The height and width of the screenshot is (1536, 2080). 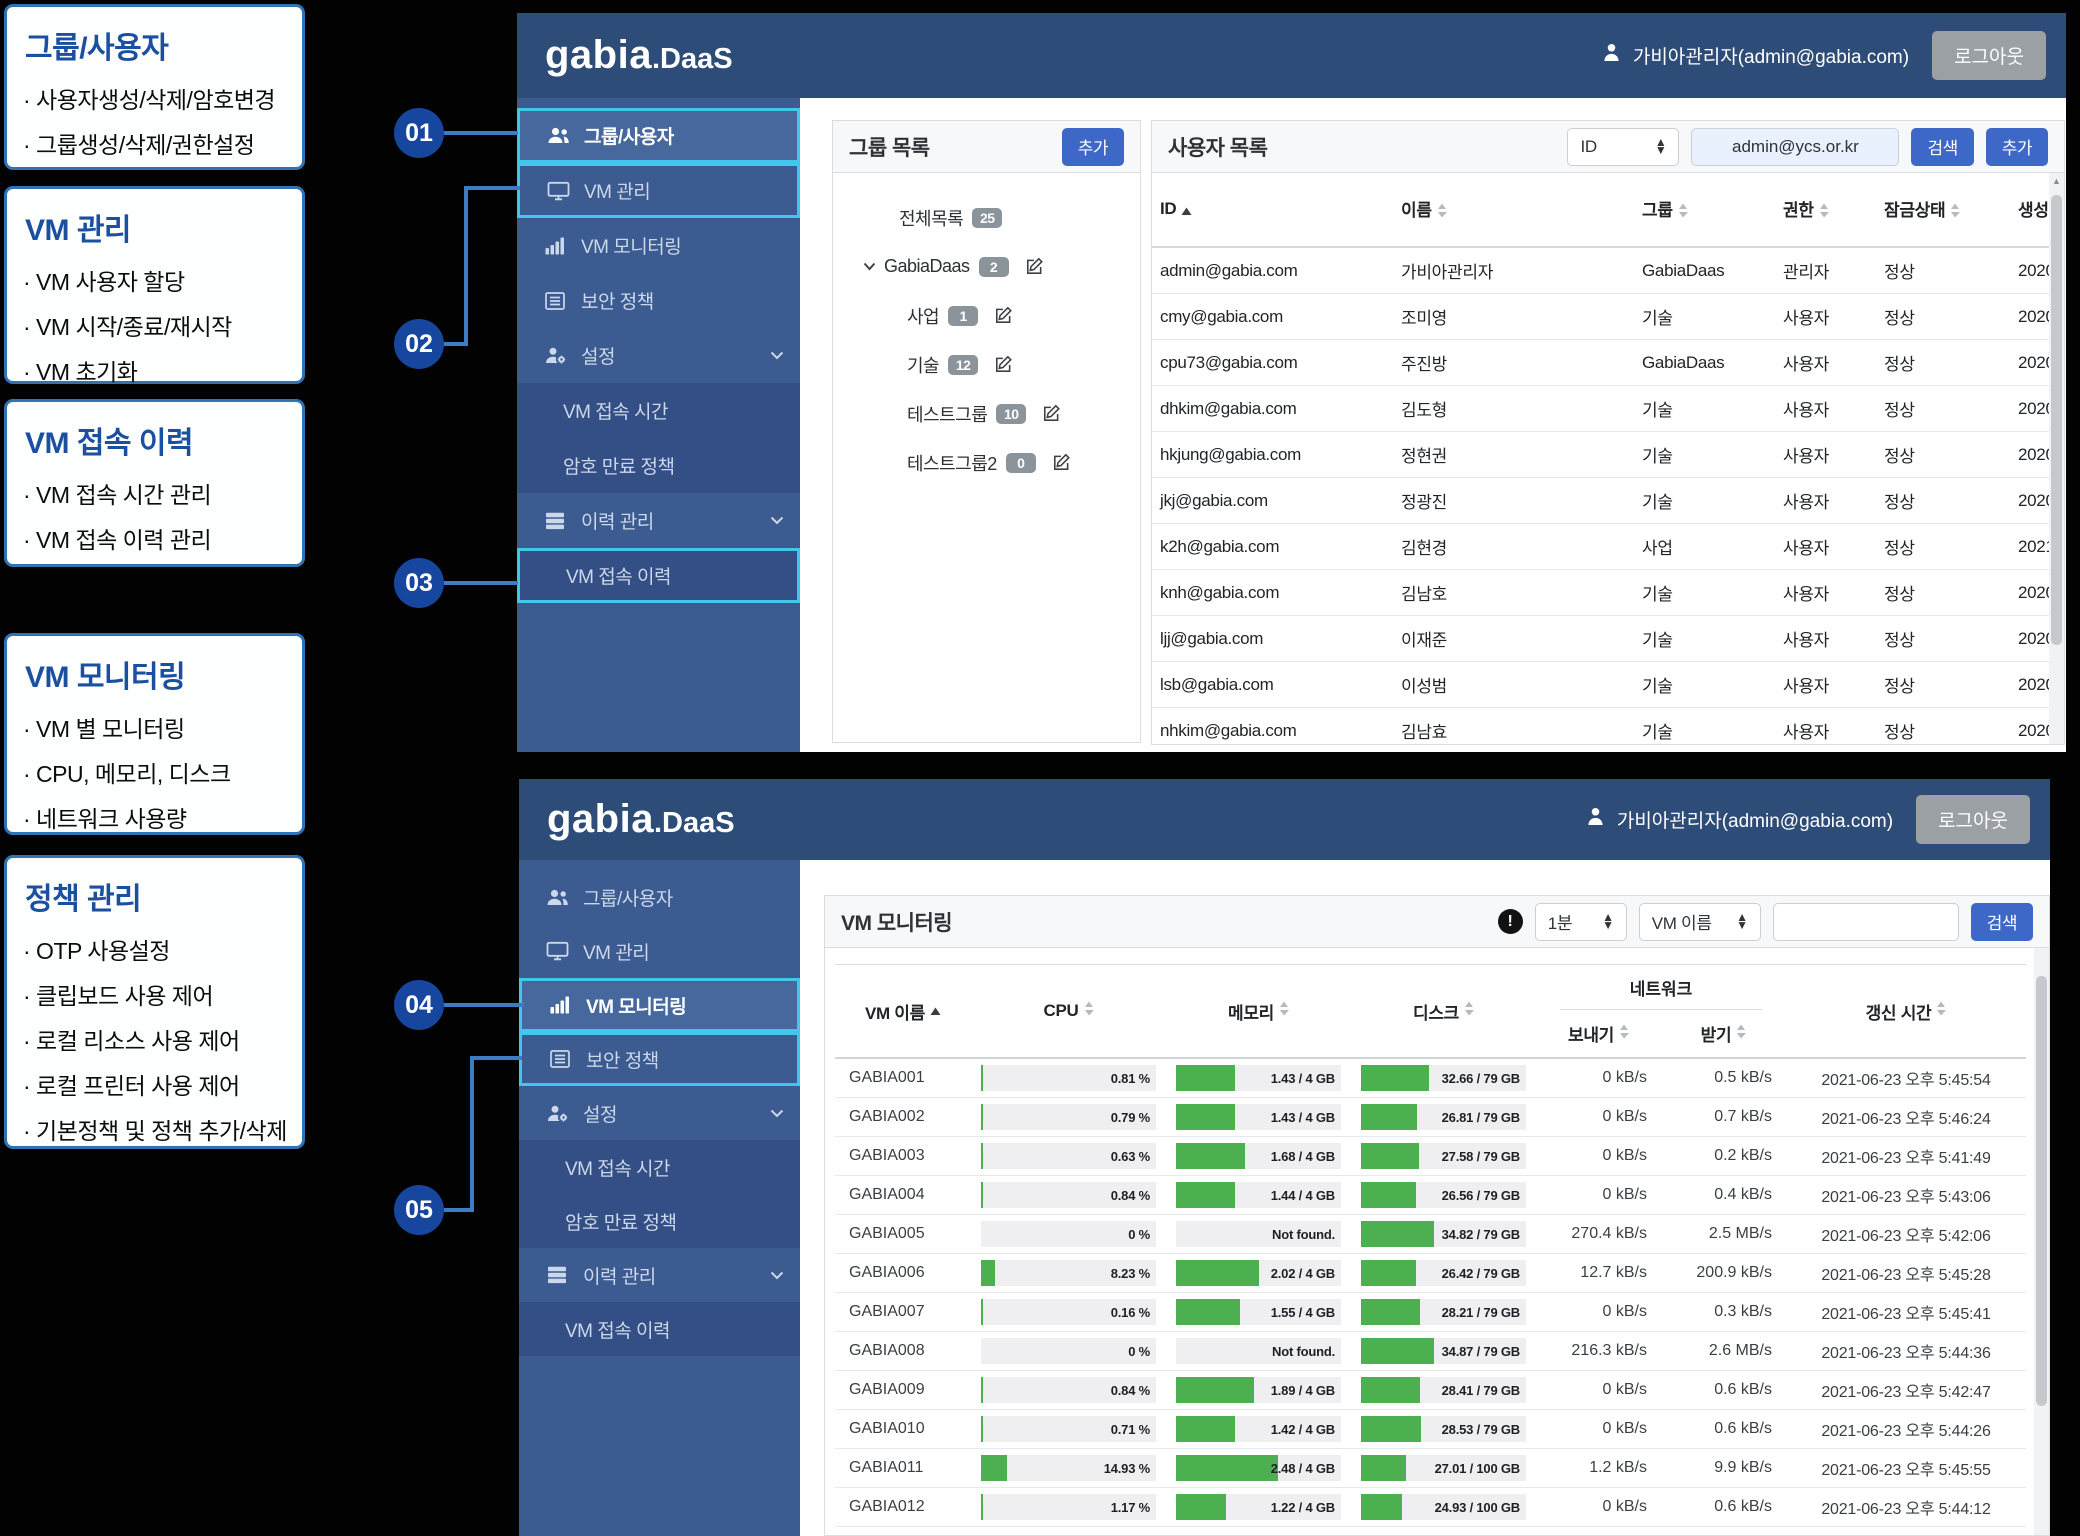 I want to click on add-user-button: 추가, so click(x=2016, y=146).